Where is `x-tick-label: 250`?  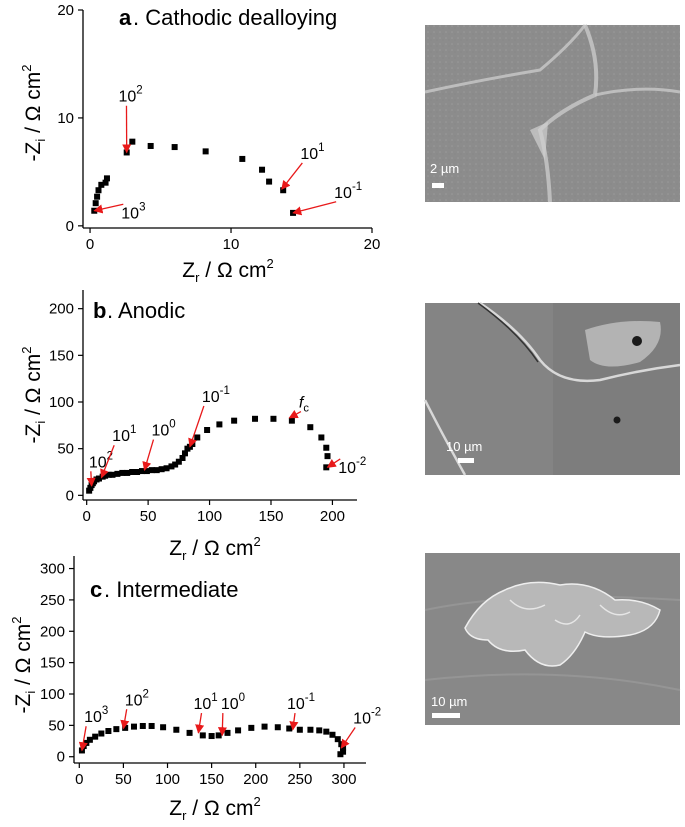
x-tick-label: 250 is located at coordinates (299, 779).